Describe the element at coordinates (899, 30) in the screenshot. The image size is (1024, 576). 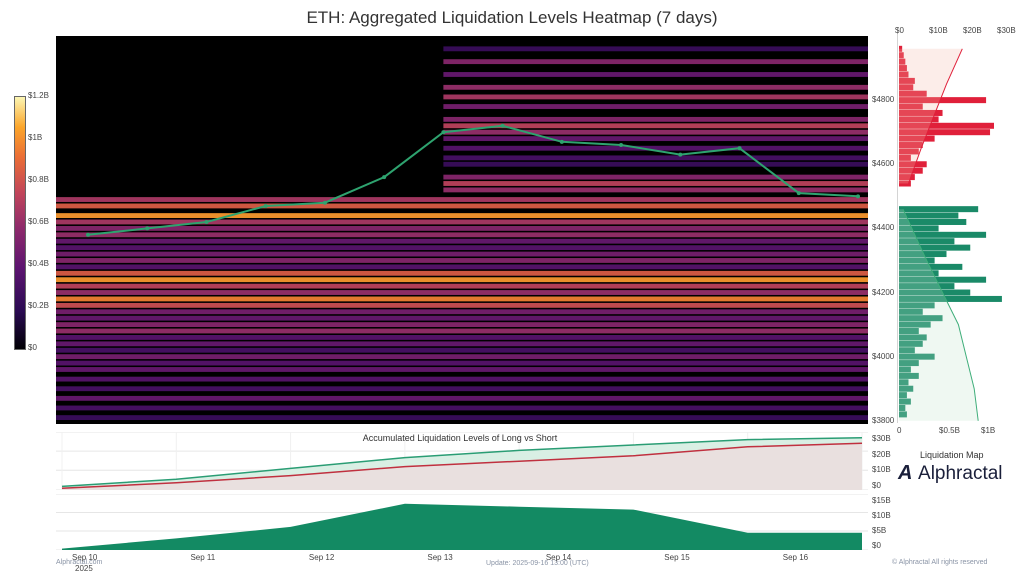
I see `side-top-tick: $0` at that location.